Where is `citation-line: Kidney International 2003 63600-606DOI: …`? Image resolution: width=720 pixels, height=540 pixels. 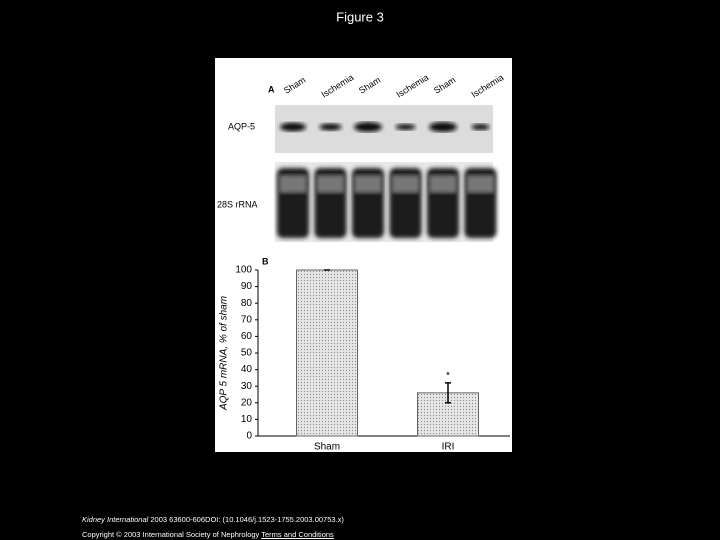 citation-line: Kidney International 2003 63600-606DOI: … is located at coordinates (213, 519).